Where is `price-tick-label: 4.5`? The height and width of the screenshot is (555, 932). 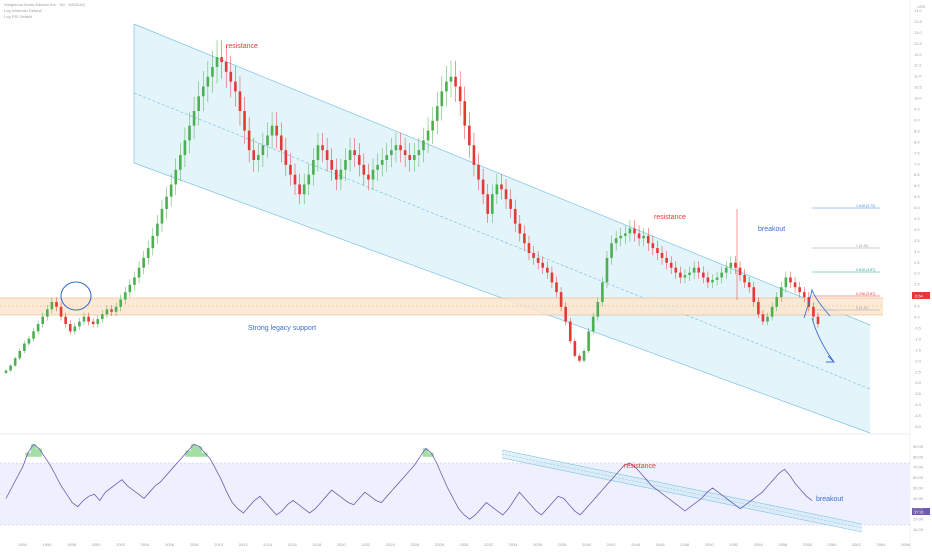
price-tick-label: 4.5 is located at coordinates (917, 218).